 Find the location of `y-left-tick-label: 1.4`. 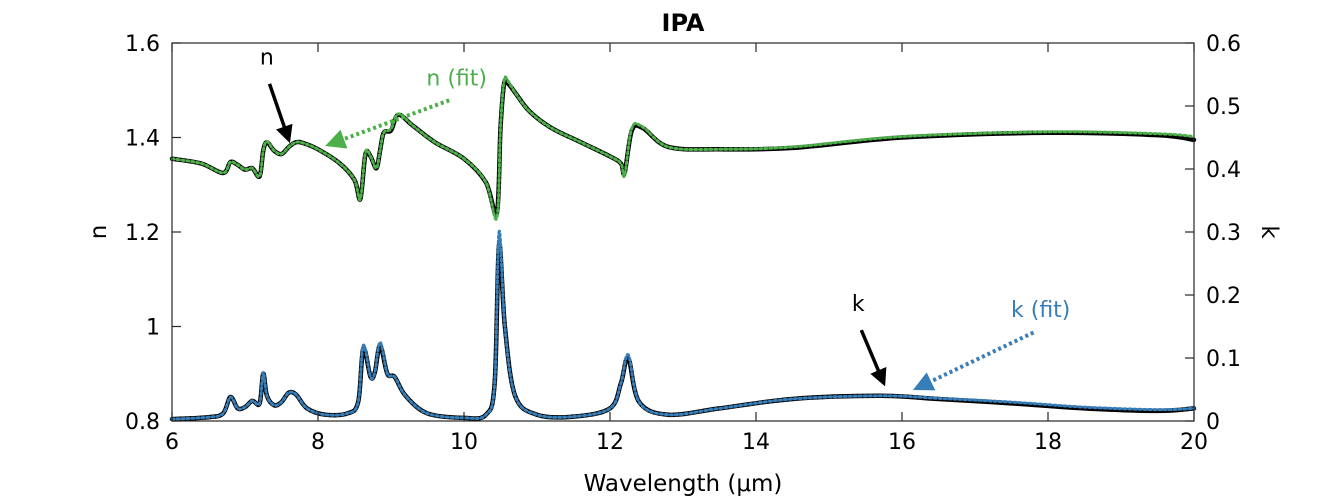

y-left-tick-label: 1.4 is located at coordinates (142, 139).